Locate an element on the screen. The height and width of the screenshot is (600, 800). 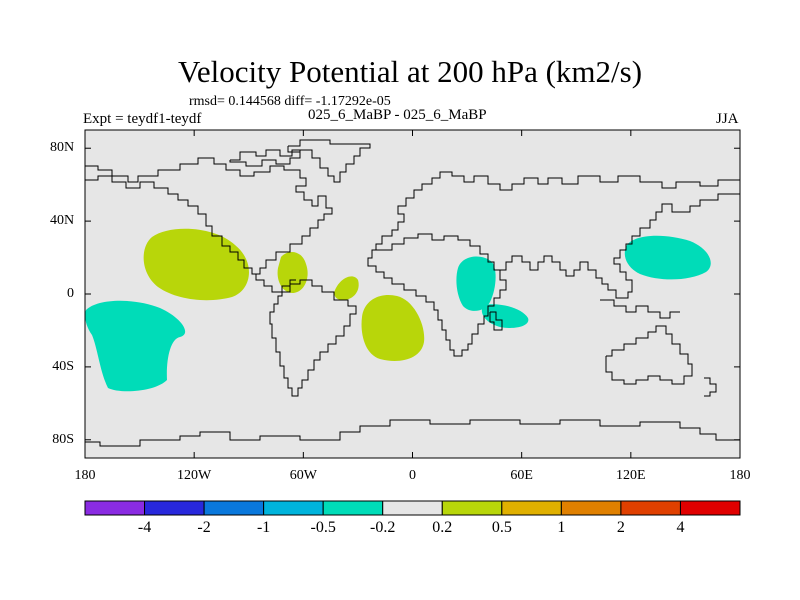
lat-label: 80N is located at coordinates (62, 148).